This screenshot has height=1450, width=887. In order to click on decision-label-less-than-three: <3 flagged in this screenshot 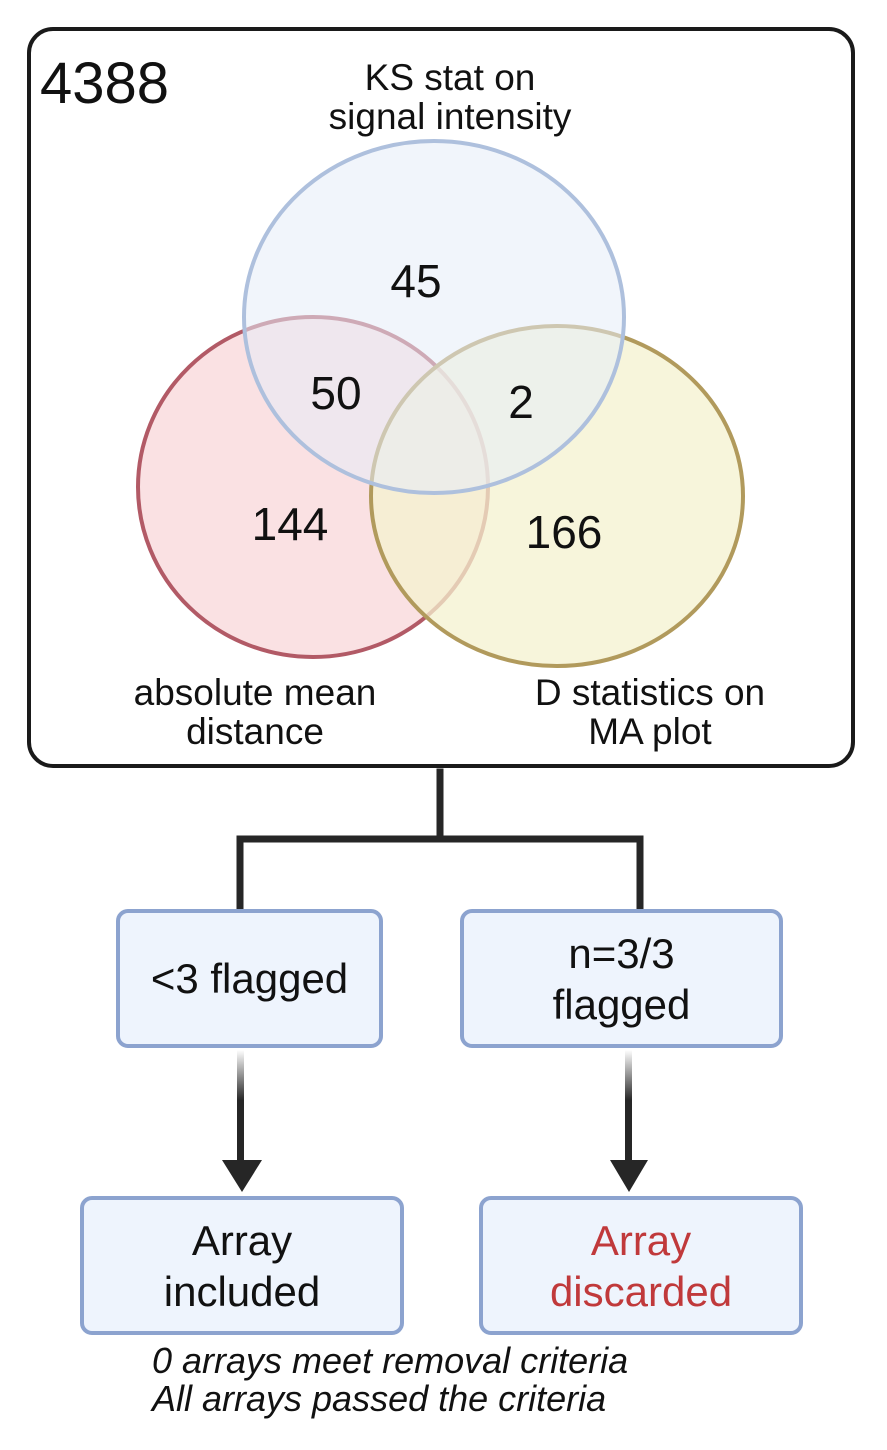, I will do `click(249, 978)`.